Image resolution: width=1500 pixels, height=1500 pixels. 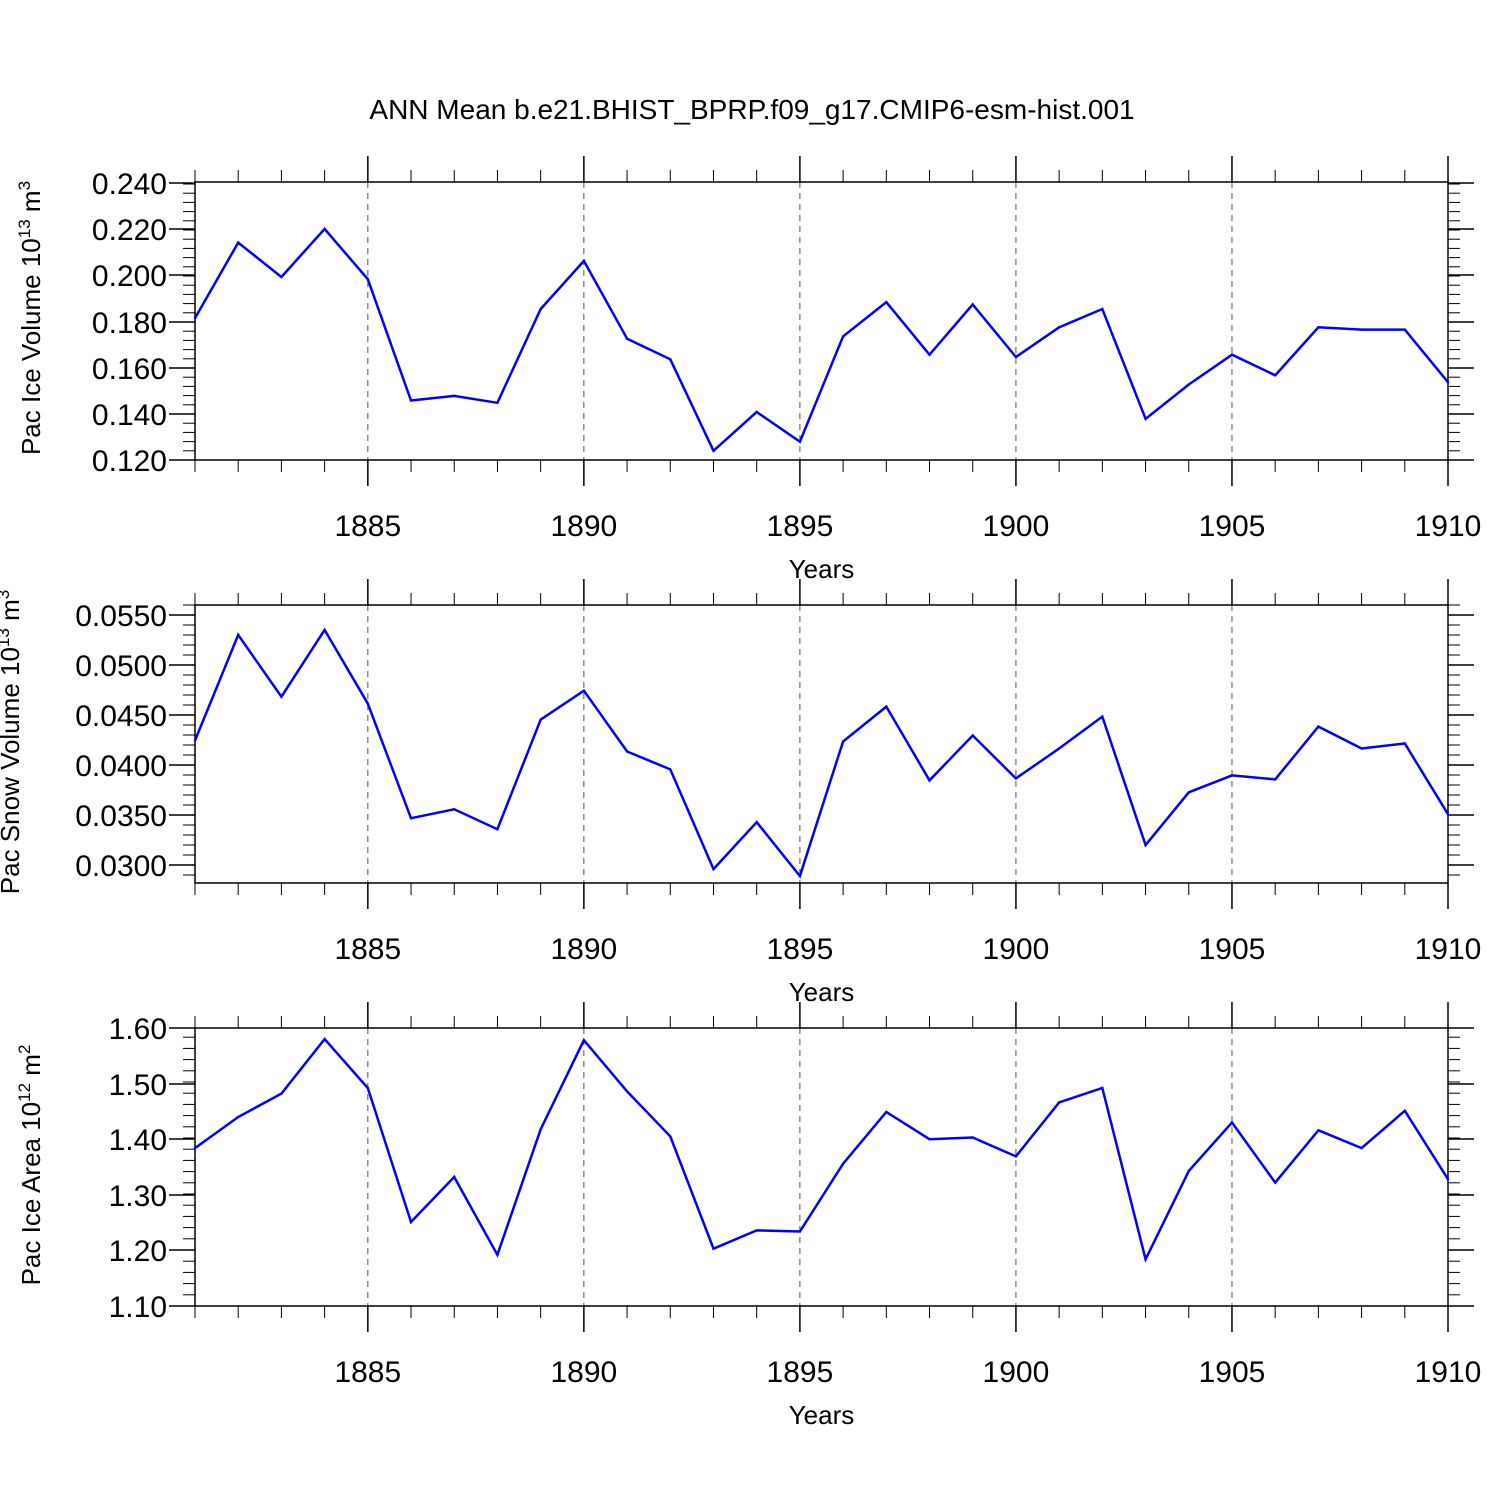 What do you see at coordinates (121, 616) in the screenshot?
I see `y-tick-label: 0.0550` at bounding box center [121, 616].